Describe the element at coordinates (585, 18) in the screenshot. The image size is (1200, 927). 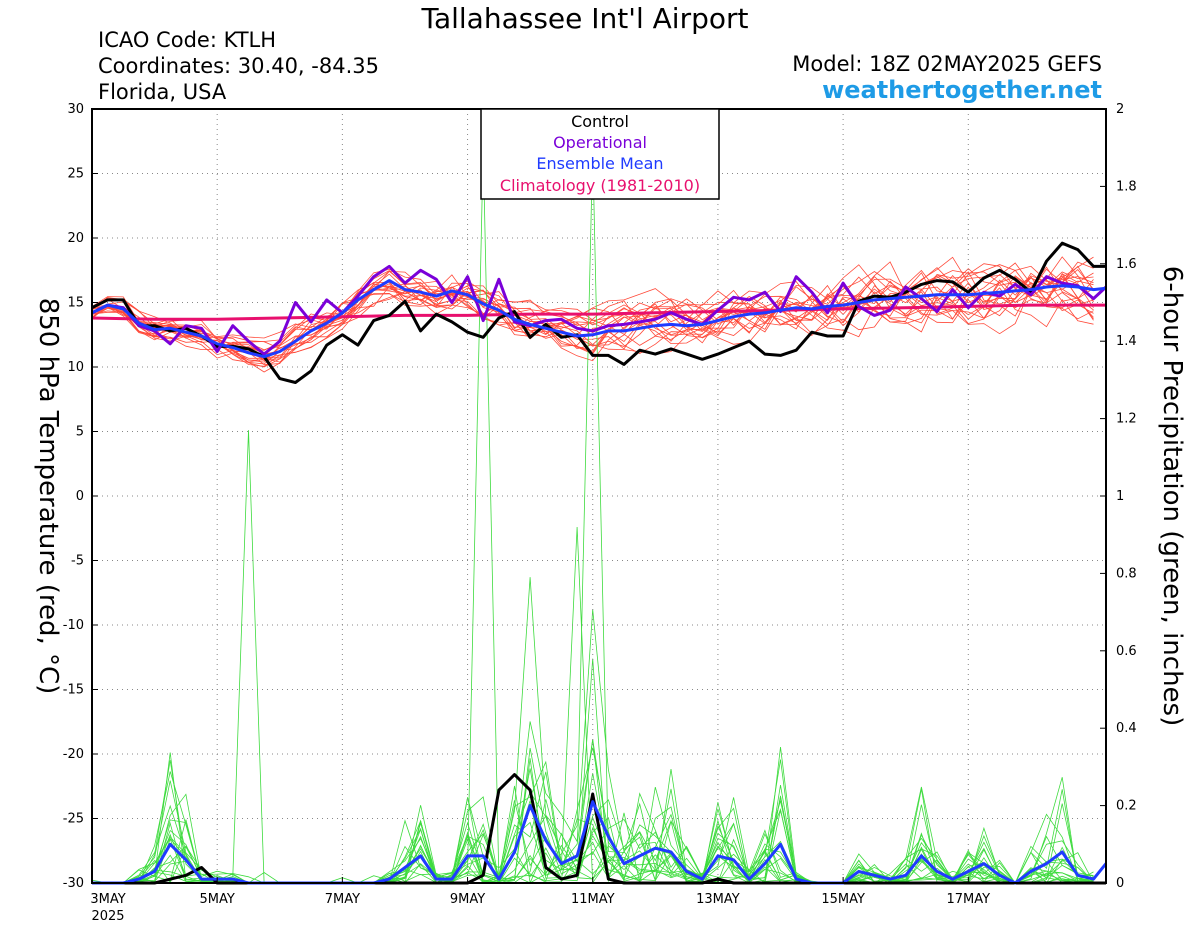
I see `chart-title: Tallahassee Int'l Airport` at that location.